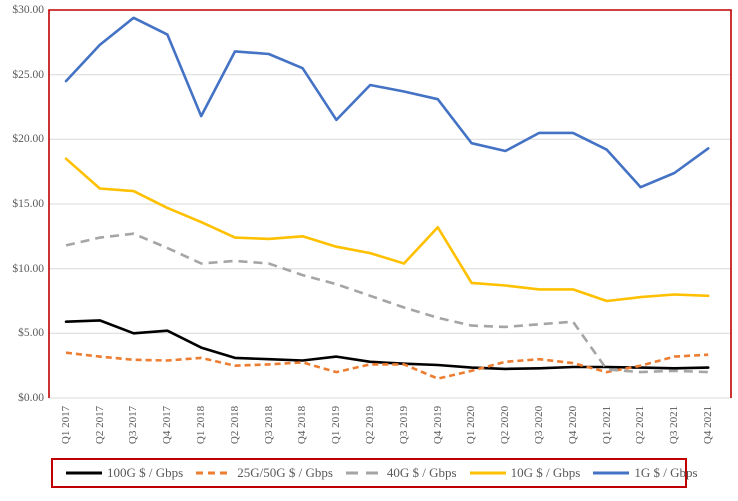 This screenshot has height=501, width=738. Describe the element at coordinates (31, 398) in the screenshot. I see `y-axis-tick-label: $0.00` at that location.